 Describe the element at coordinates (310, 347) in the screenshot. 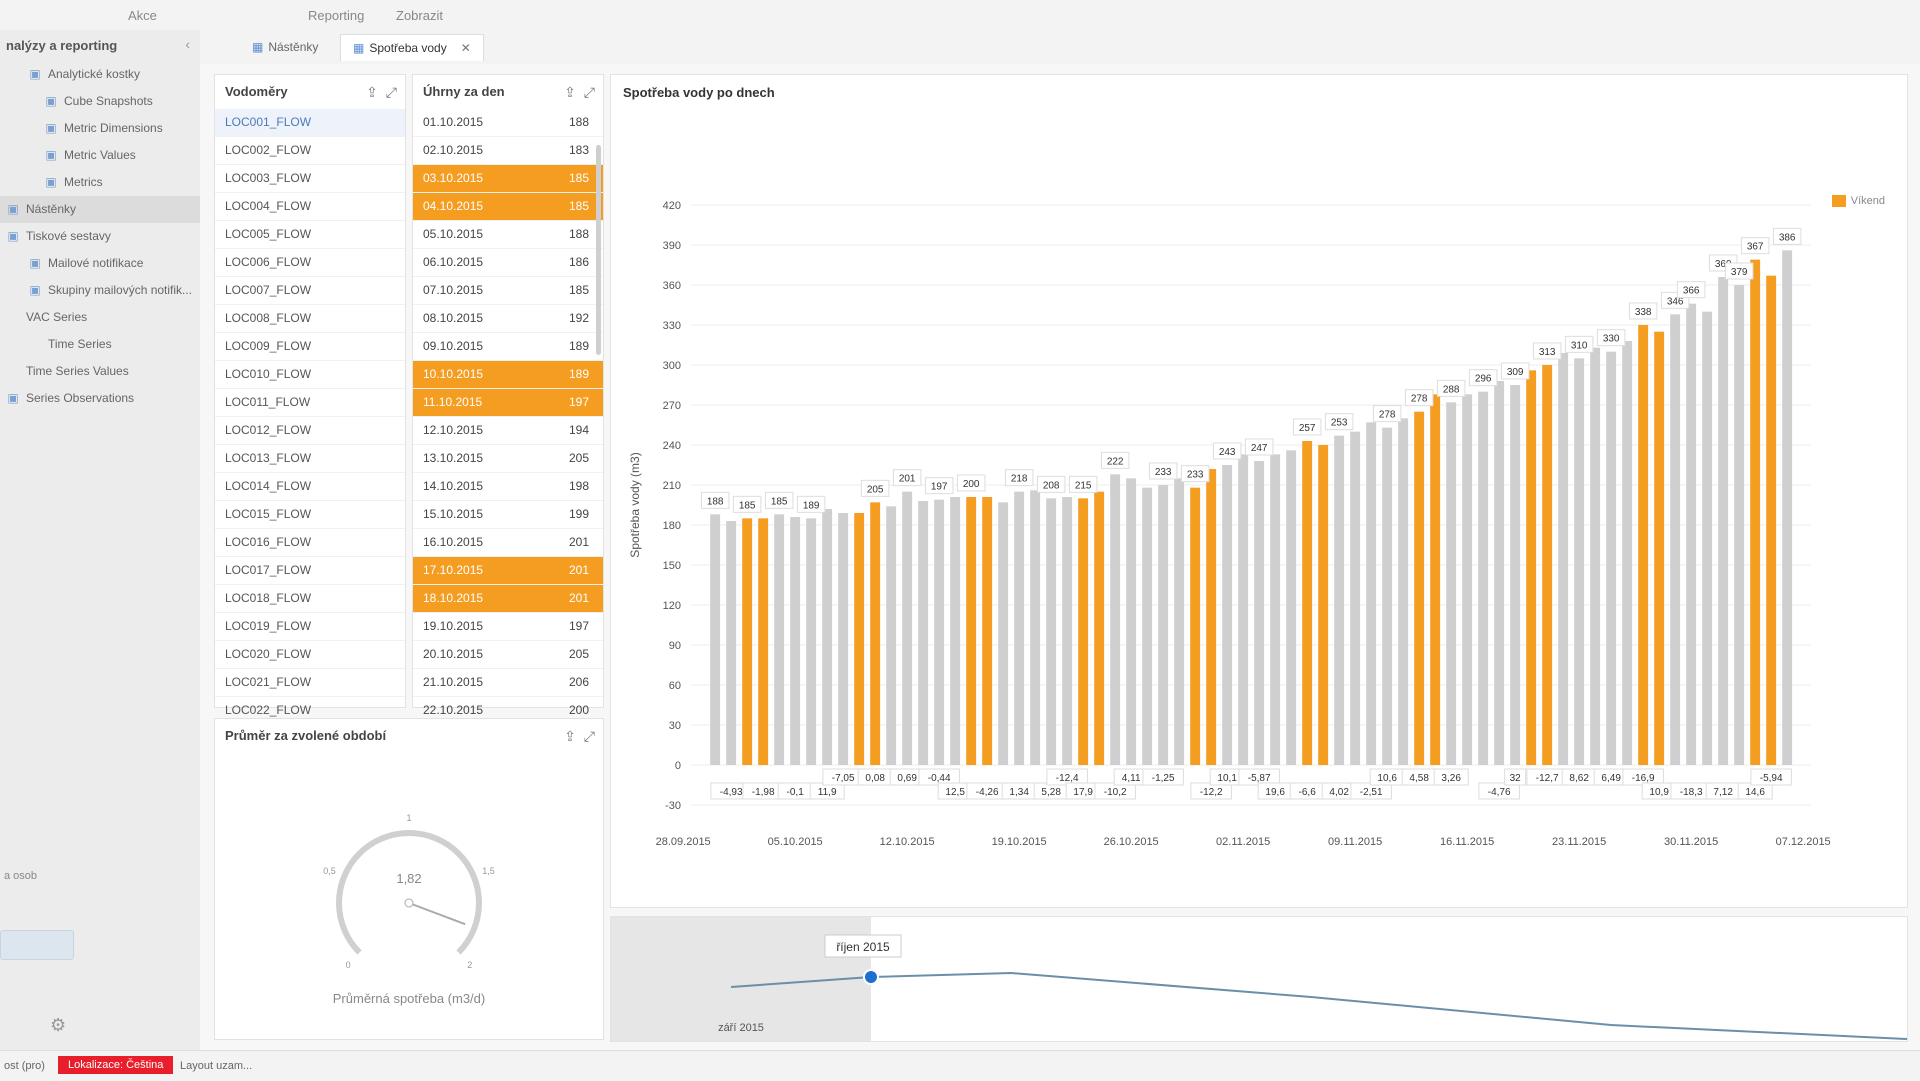

I see `meter-list-item: LOC009_FLOW` at that location.